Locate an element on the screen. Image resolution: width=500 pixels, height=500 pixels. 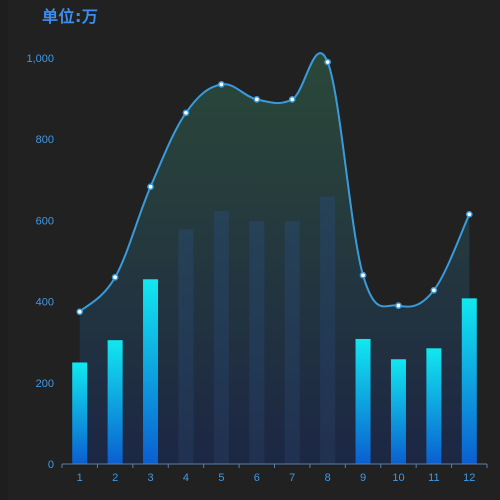
y-tick-label: 0 is located at coordinates (51, 465).